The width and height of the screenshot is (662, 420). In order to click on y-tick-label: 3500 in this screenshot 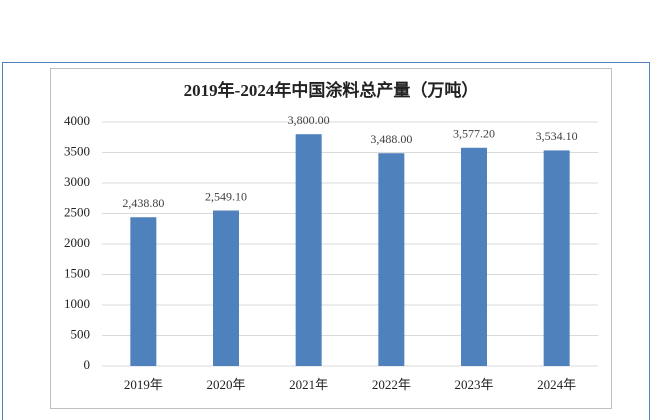, I will do `click(77, 150)`.